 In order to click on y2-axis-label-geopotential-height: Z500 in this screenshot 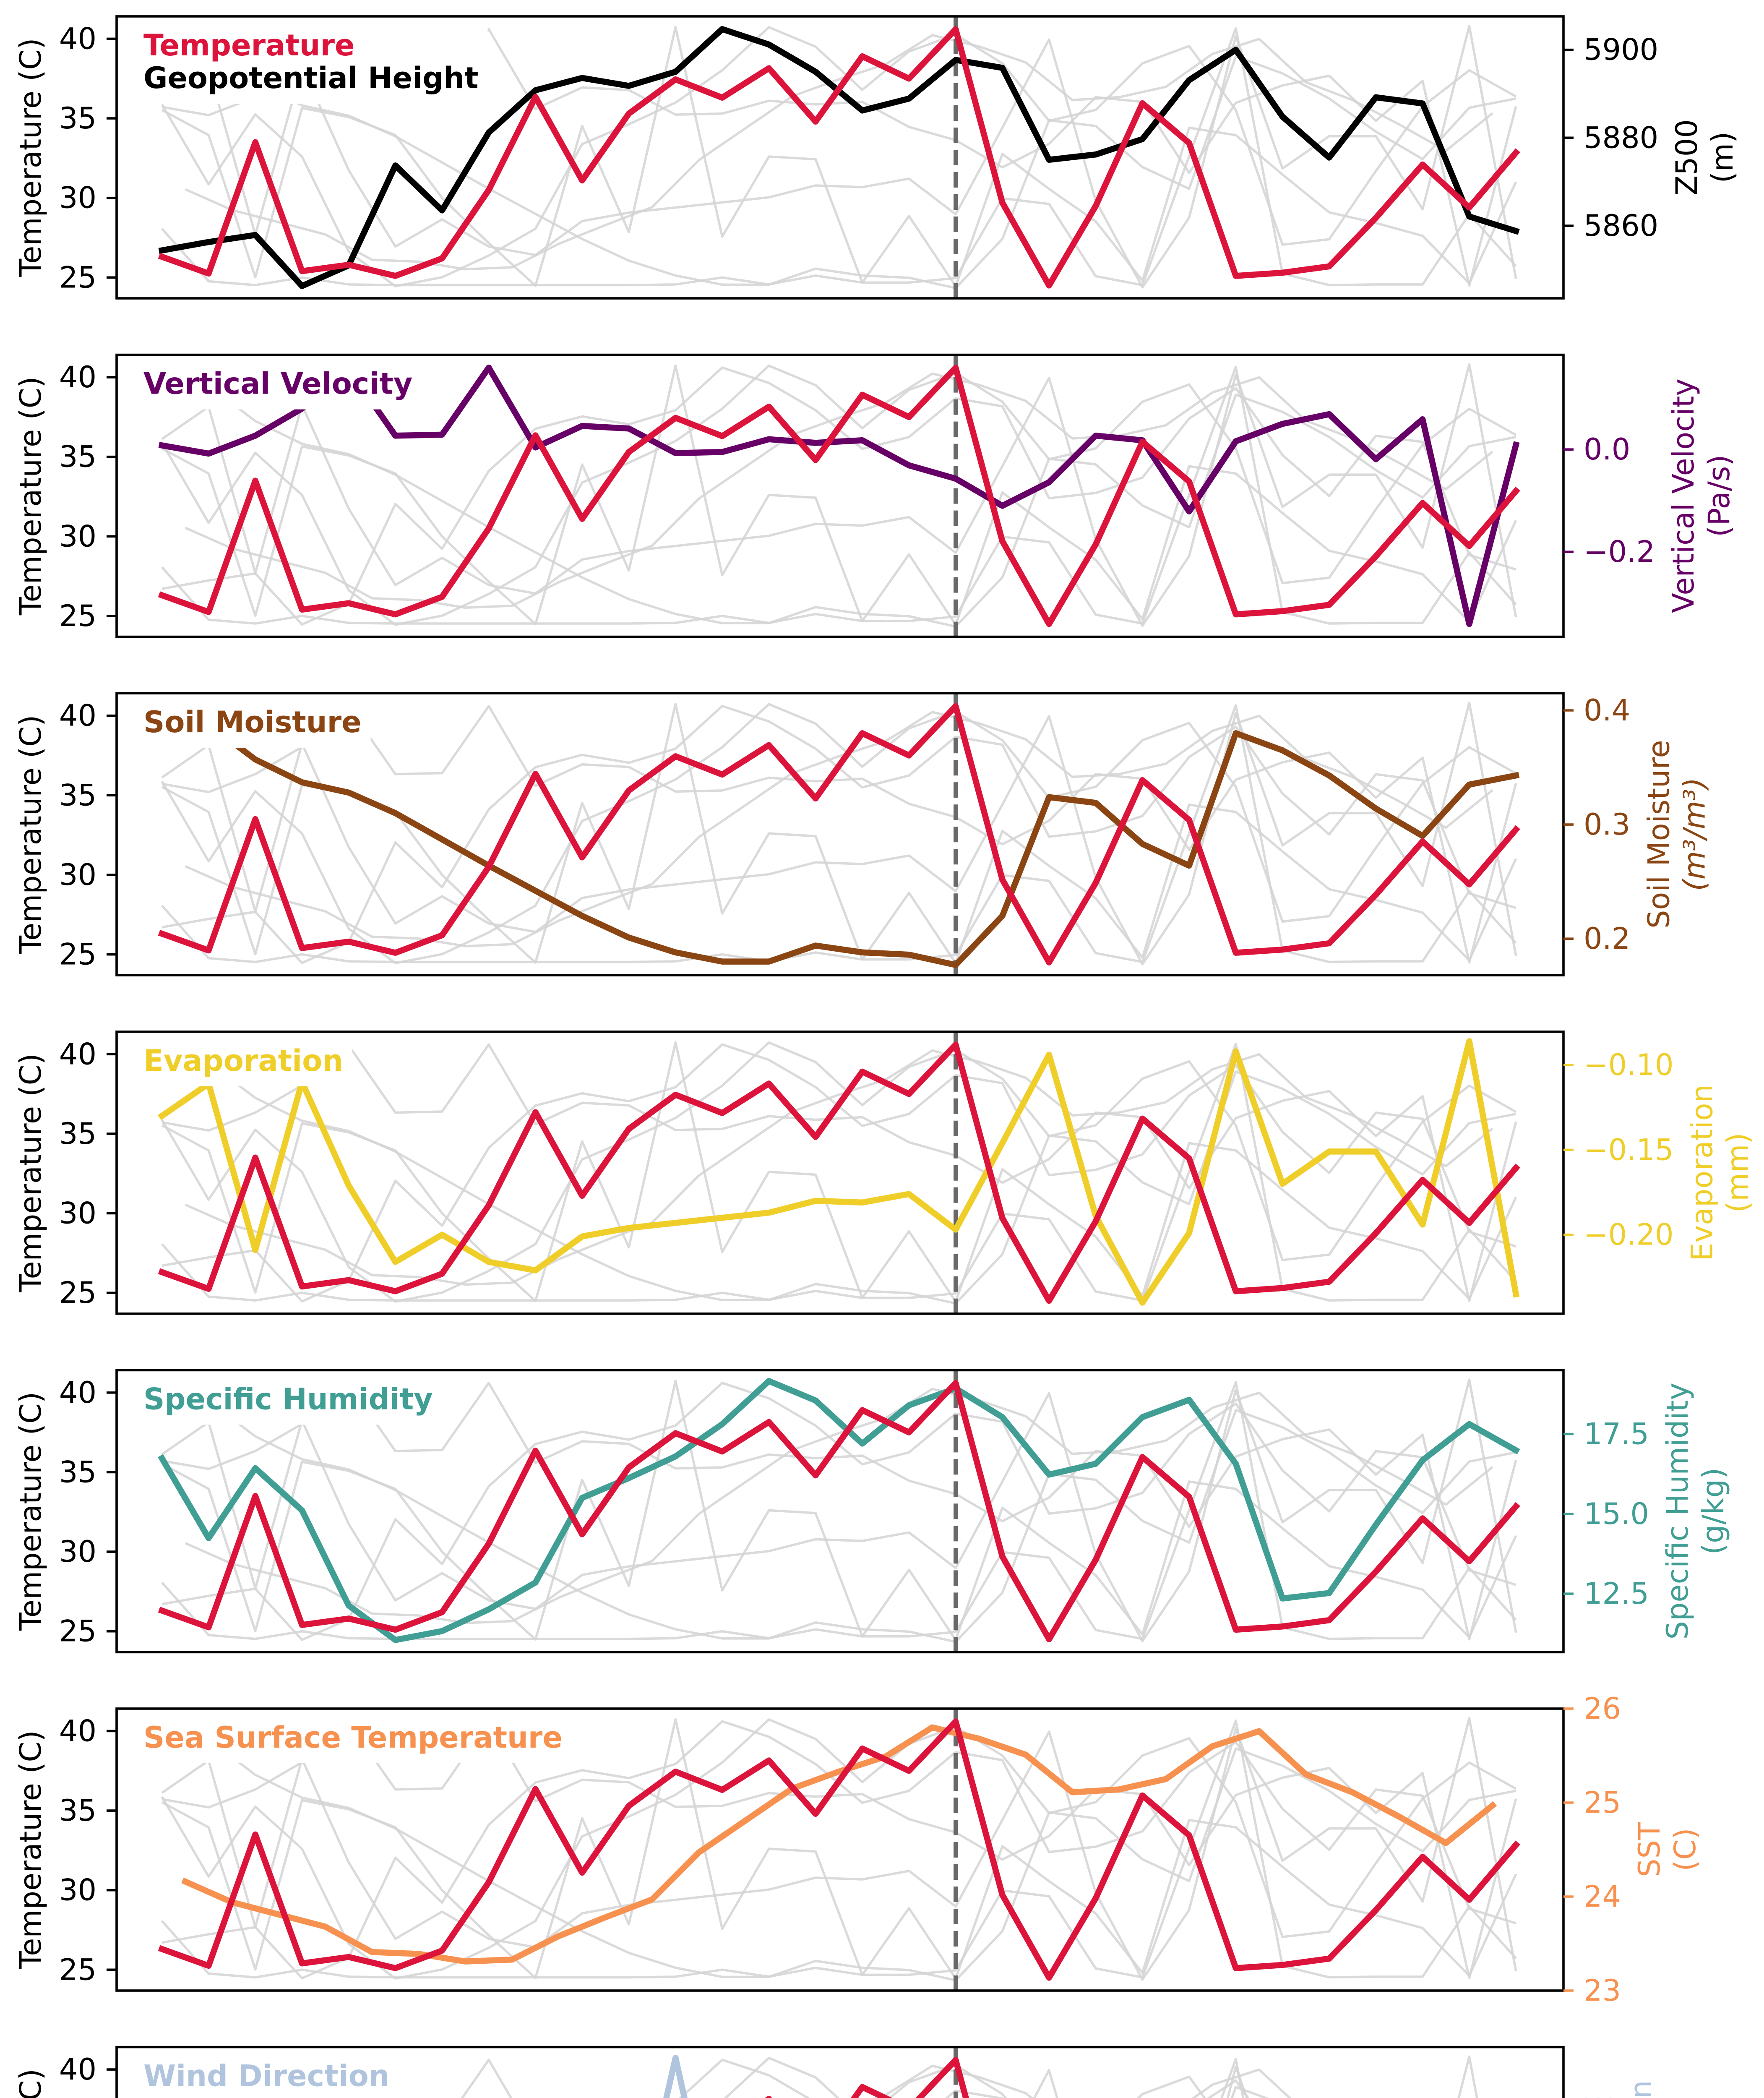, I will do `click(1687, 157)`.